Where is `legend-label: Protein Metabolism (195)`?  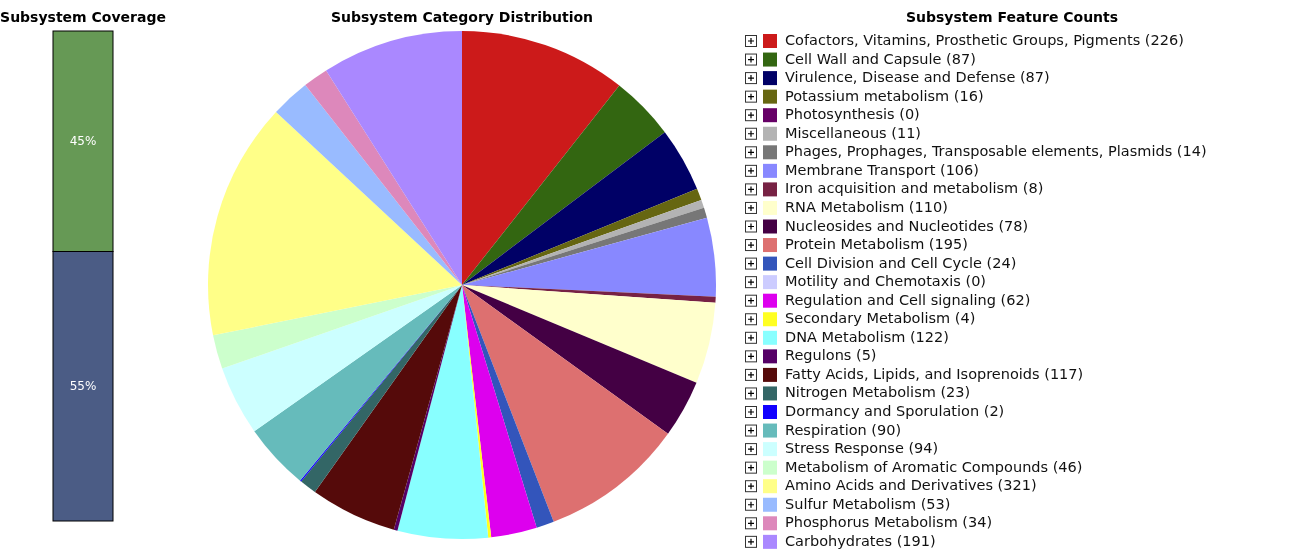
legend-label: Protein Metabolism (195) is located at coordinates (876, 244).